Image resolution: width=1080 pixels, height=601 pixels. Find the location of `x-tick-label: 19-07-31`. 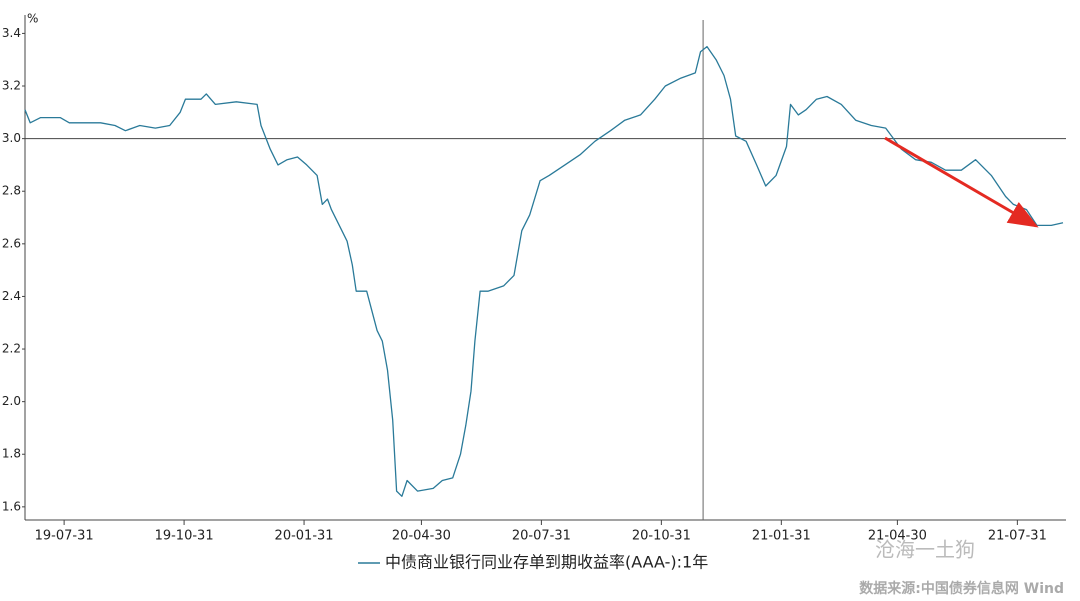

x-tick-label: 19-07-31 is located at coordinates (64, 536).